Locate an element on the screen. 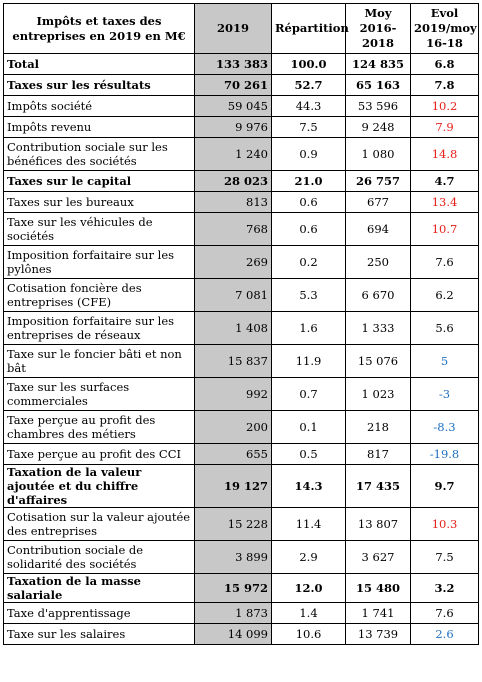 Image resolution: width=482 pixels, height=682 pixels. cell-repartition: 0.5 is located at coordinates (308, 454).